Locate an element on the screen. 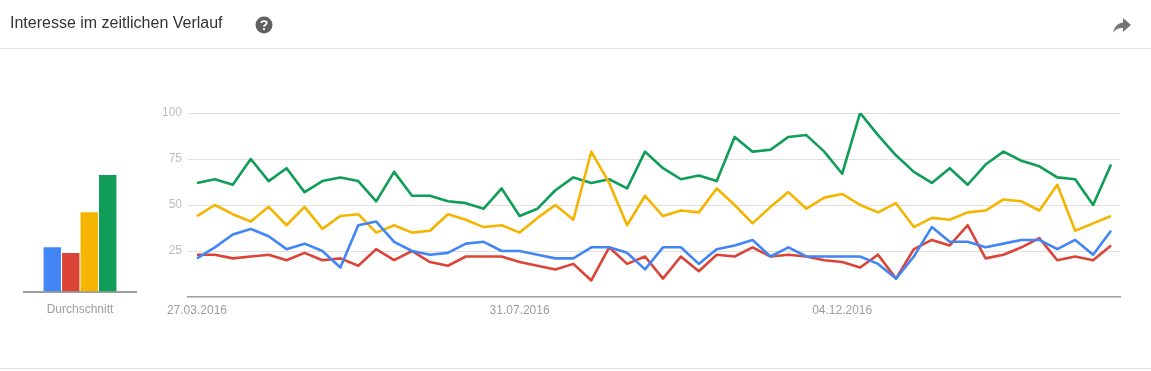 Image resolution: width=1151 pixels, height=371 pixels. y-tick-label: 75 is located at coordinates (175, 158).